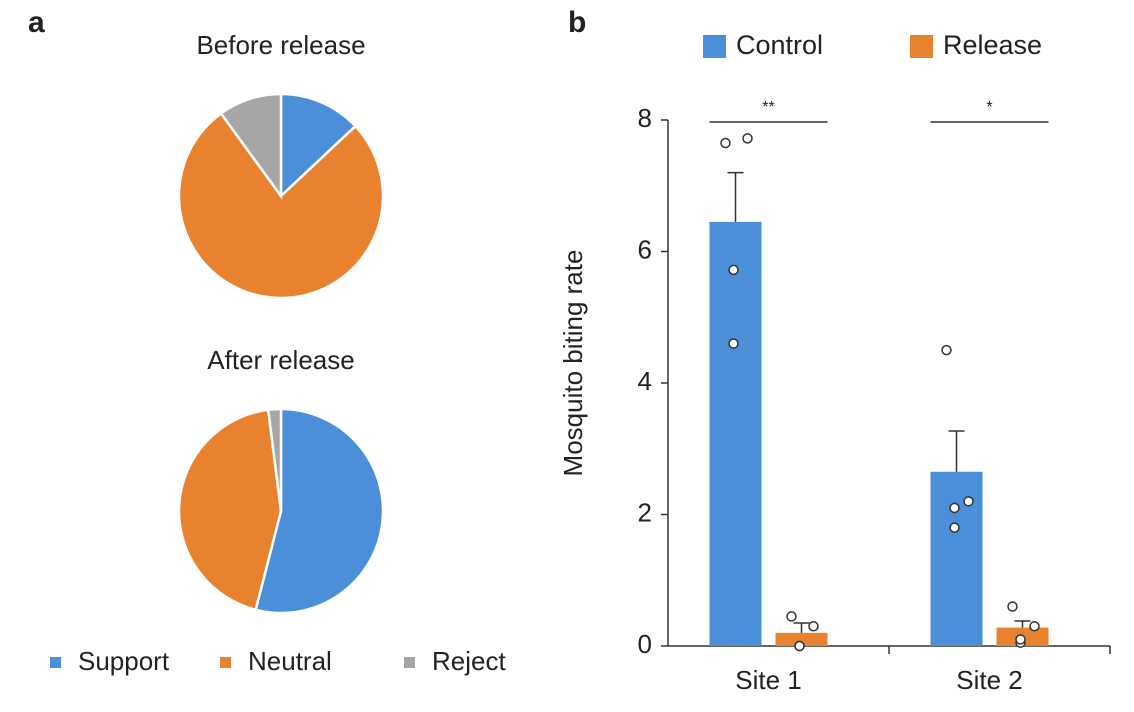 The height and width of the screenshot is (712, 1134). What do you see at coordinates (645, 381) in the screenshot?
I see `y-tick-label: 4` at bounding box center [645, 381].